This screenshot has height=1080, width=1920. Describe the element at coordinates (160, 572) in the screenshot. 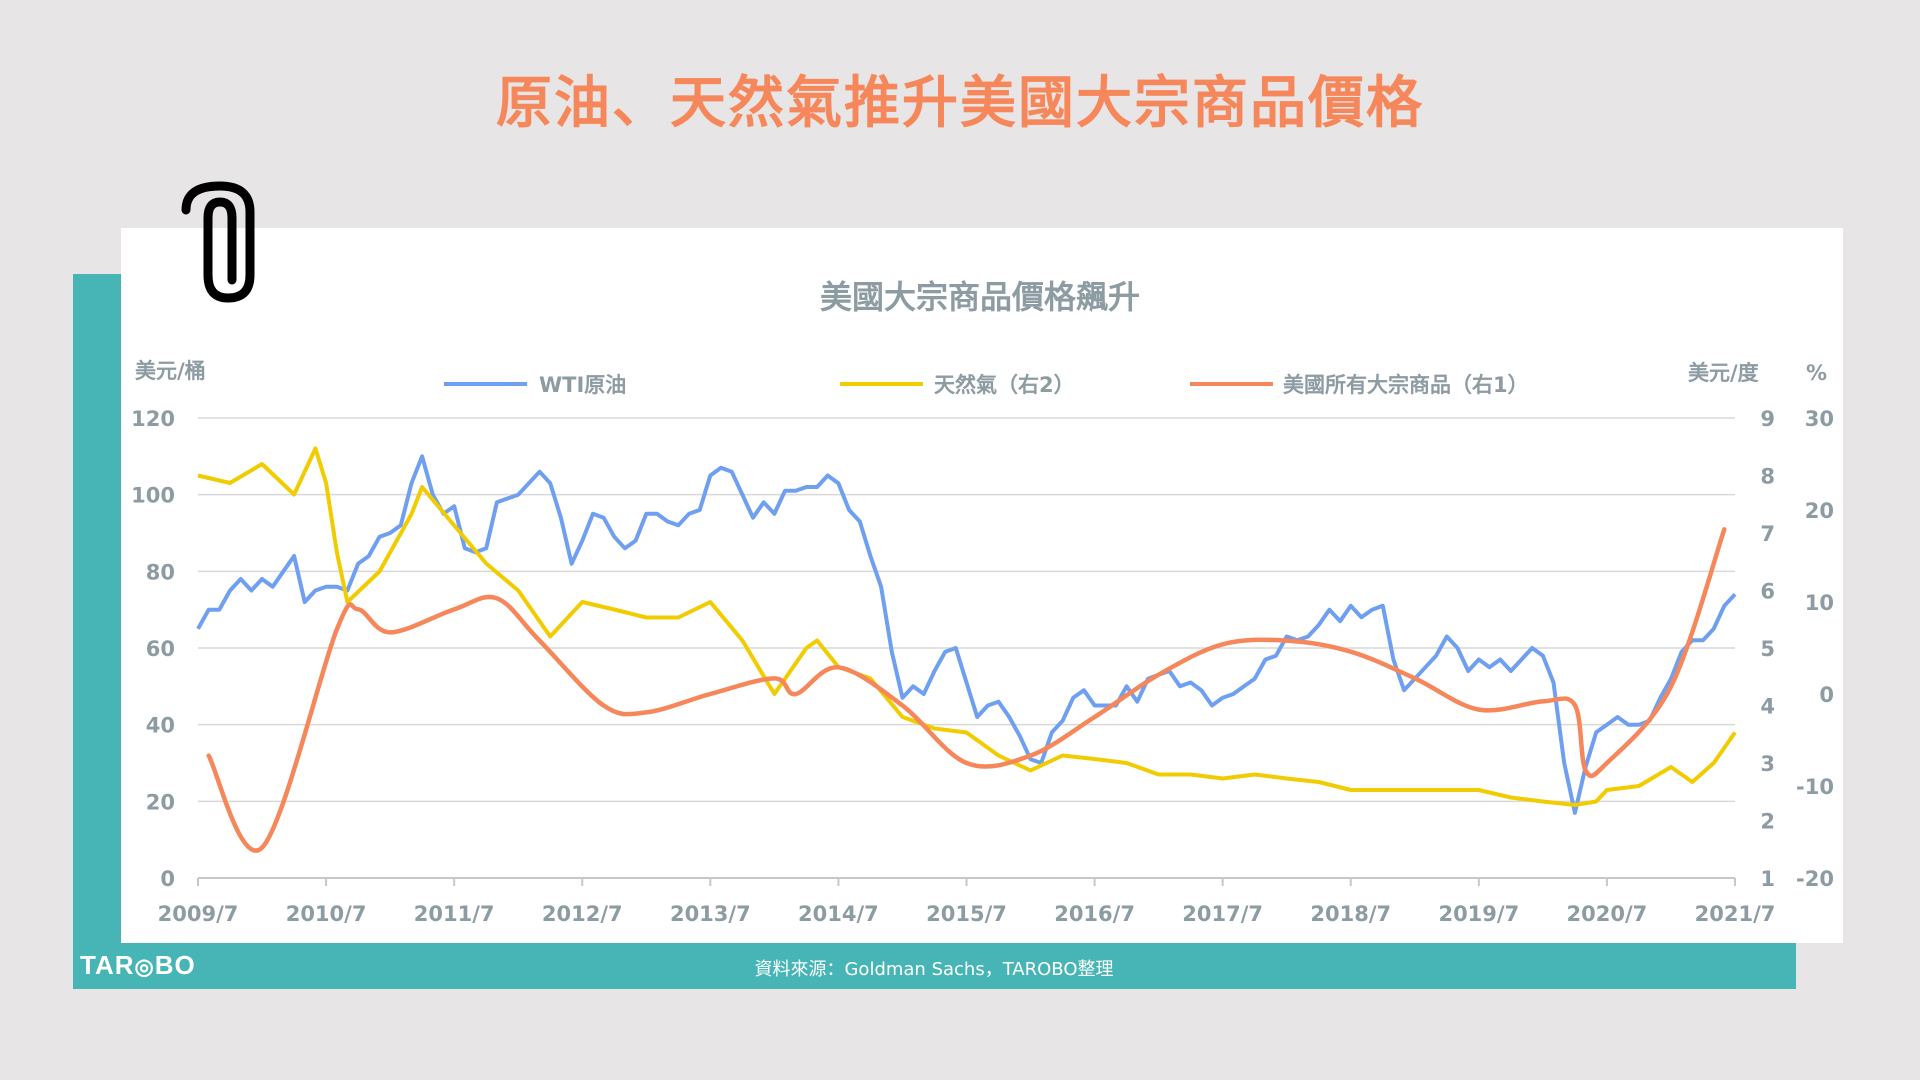

I see `left-tick-label: 80` at that location.